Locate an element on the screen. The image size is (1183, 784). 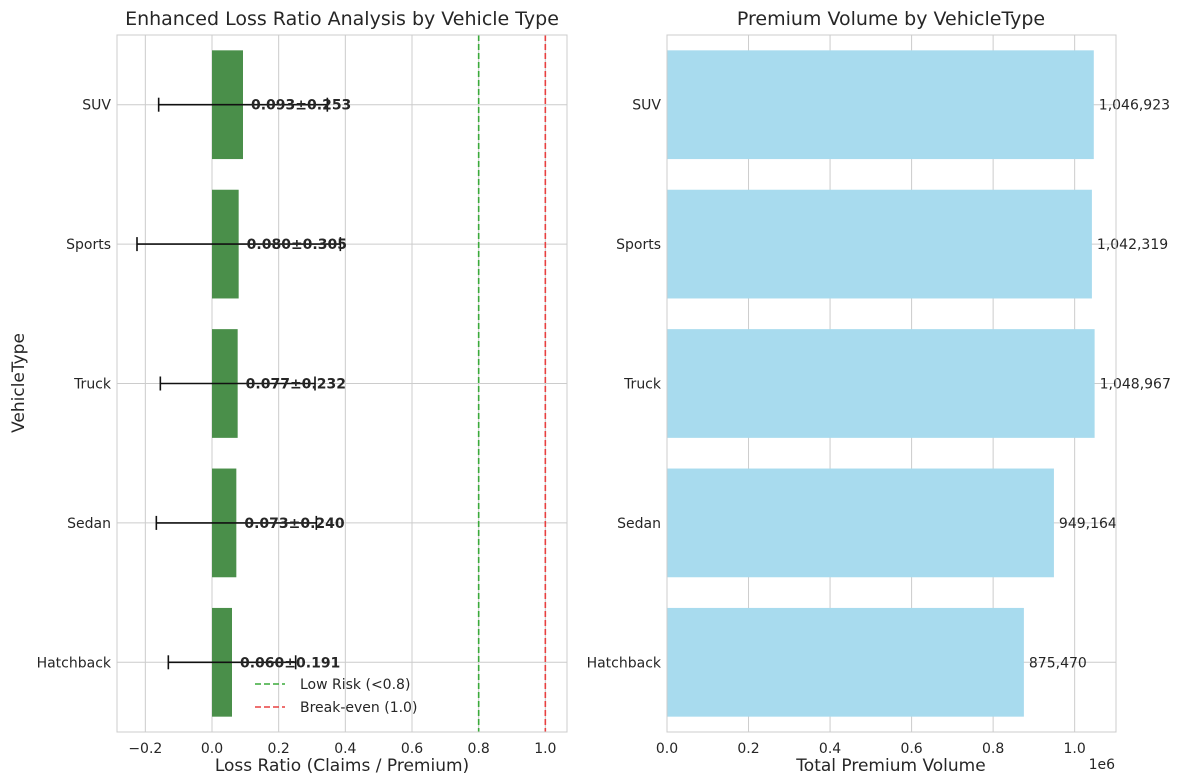
loss-ratio-xlabel: Loss Ratio (Claims / Premium) is located at coordinates (342, 766).